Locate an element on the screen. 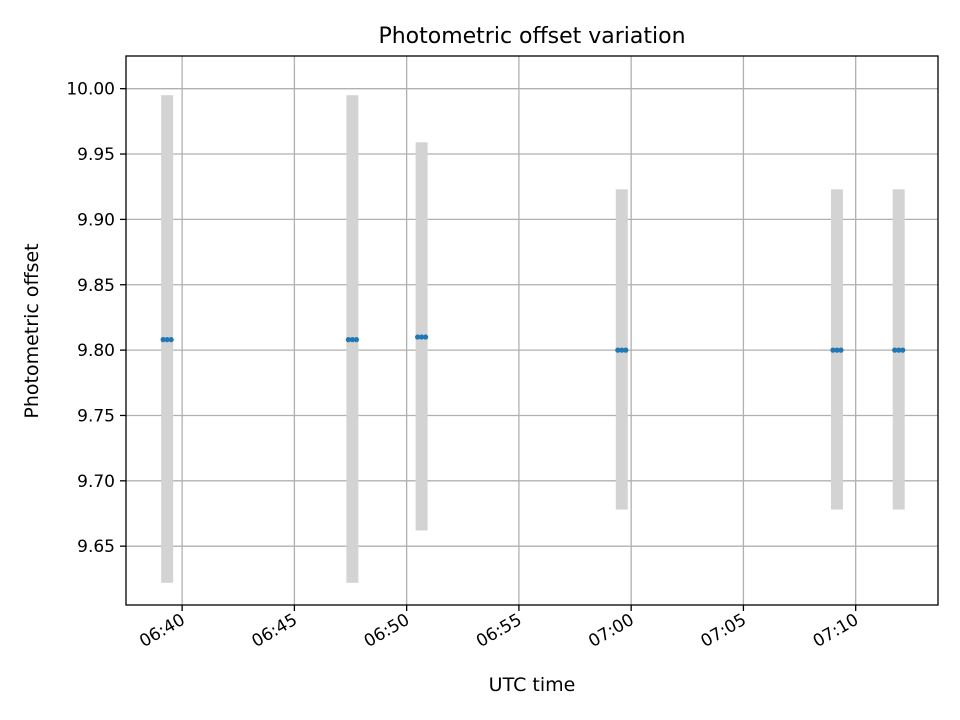  y-tick-label: 9.75 is located at coordinates (96, 416).